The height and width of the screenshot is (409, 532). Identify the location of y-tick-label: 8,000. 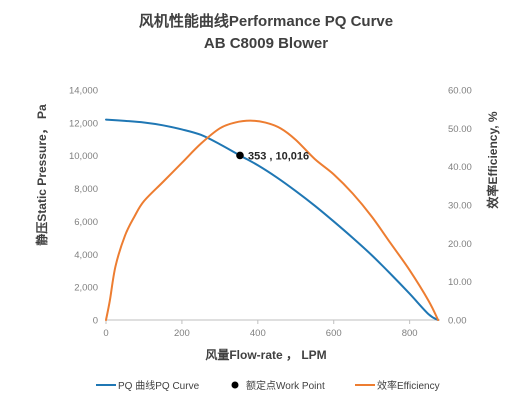
(86, 189).